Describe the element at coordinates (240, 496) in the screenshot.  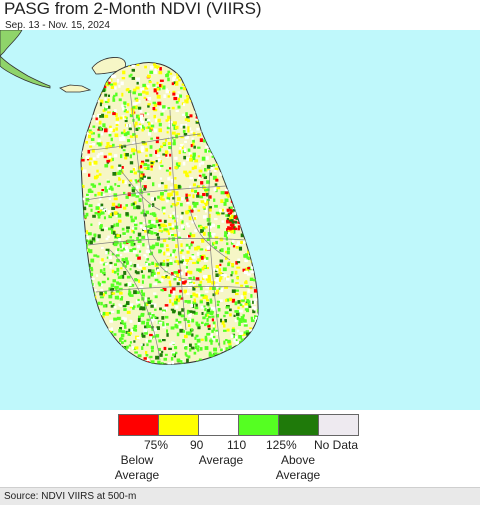
I see `source-footer: Source: NDVI VIIRS at 500-m` at that location.